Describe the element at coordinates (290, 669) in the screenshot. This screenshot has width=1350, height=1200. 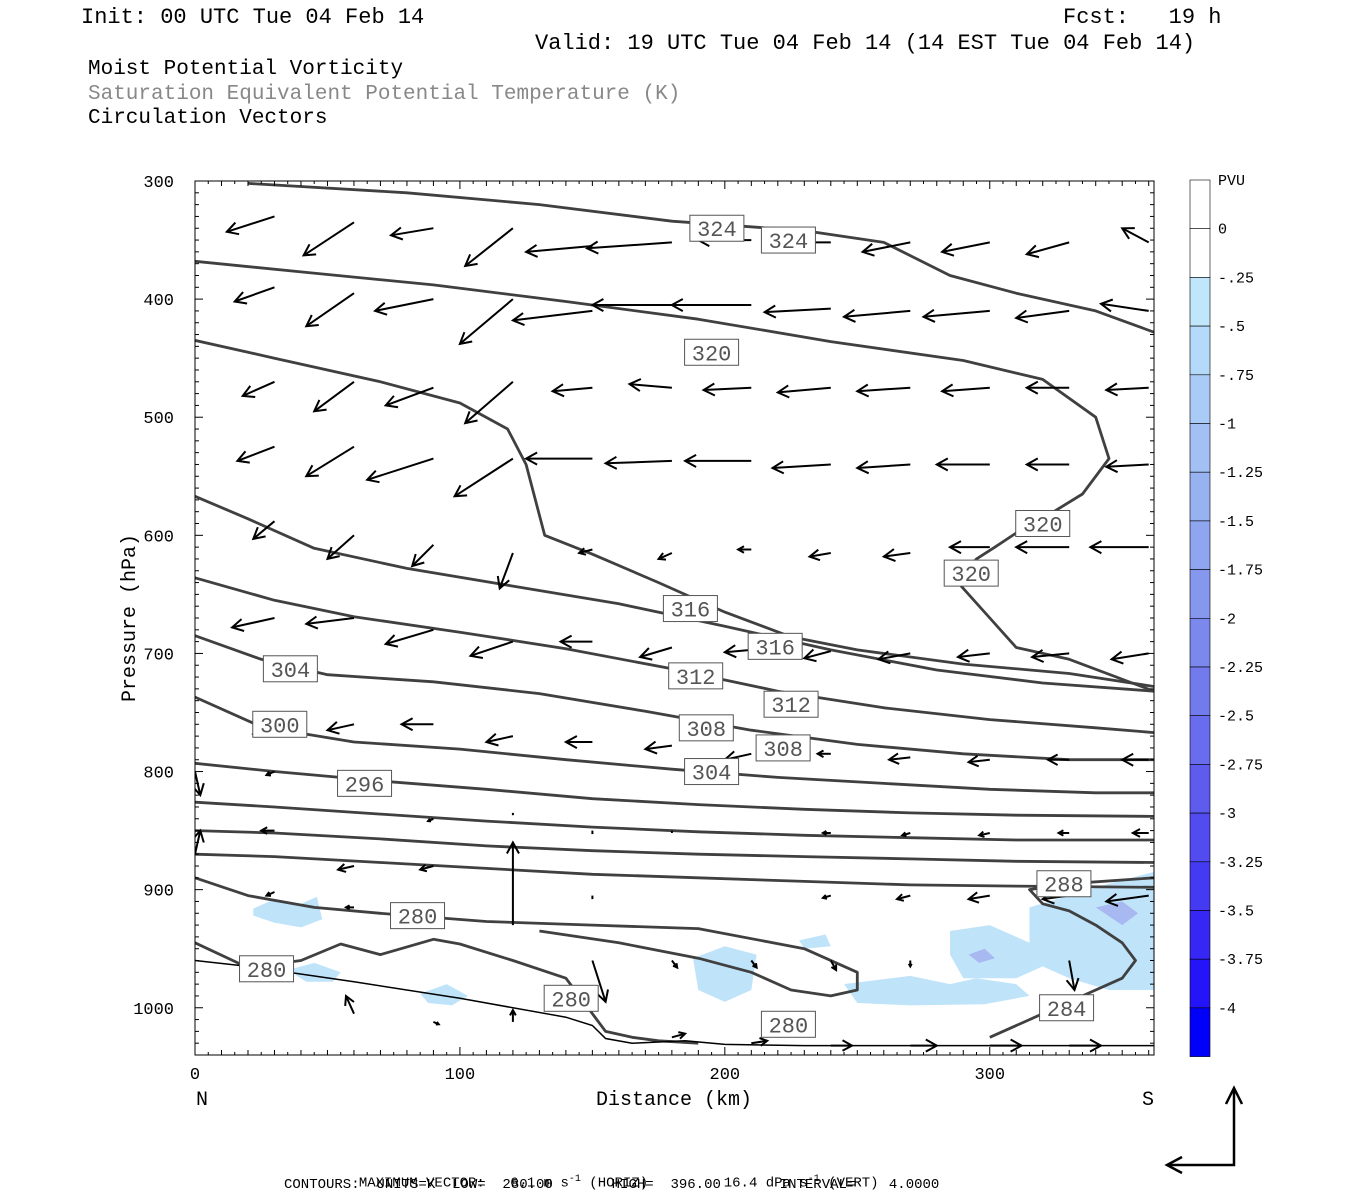
I see `contour-label: 304` at that location.